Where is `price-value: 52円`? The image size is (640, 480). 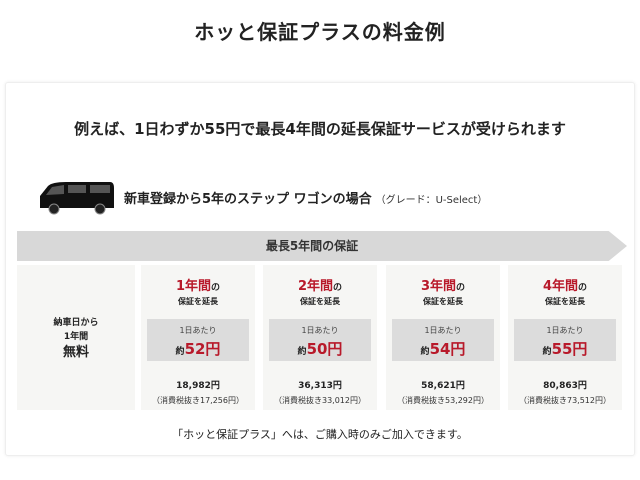 price-value: 52円 is located at coordinates (202, 349).